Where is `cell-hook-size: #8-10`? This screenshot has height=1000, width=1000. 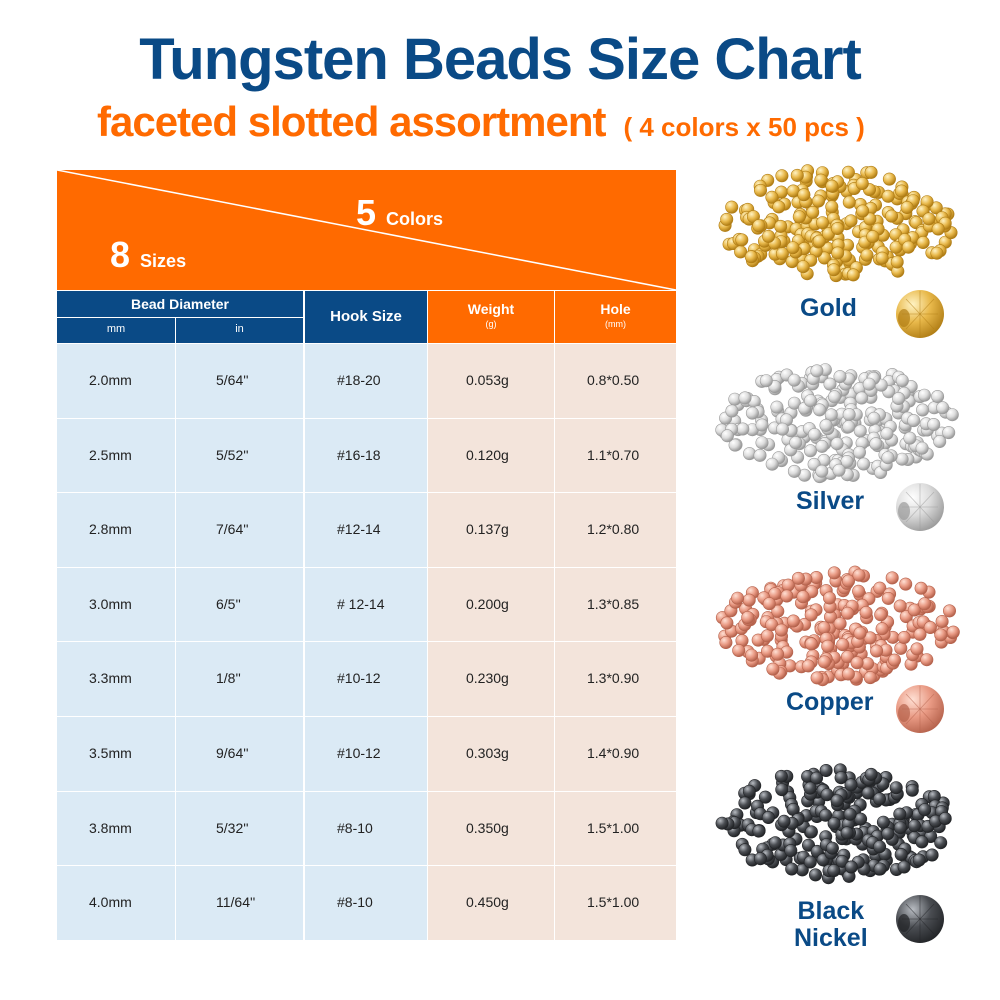 cell-hook-size: #8-10 is located at coordinates (366, 828).